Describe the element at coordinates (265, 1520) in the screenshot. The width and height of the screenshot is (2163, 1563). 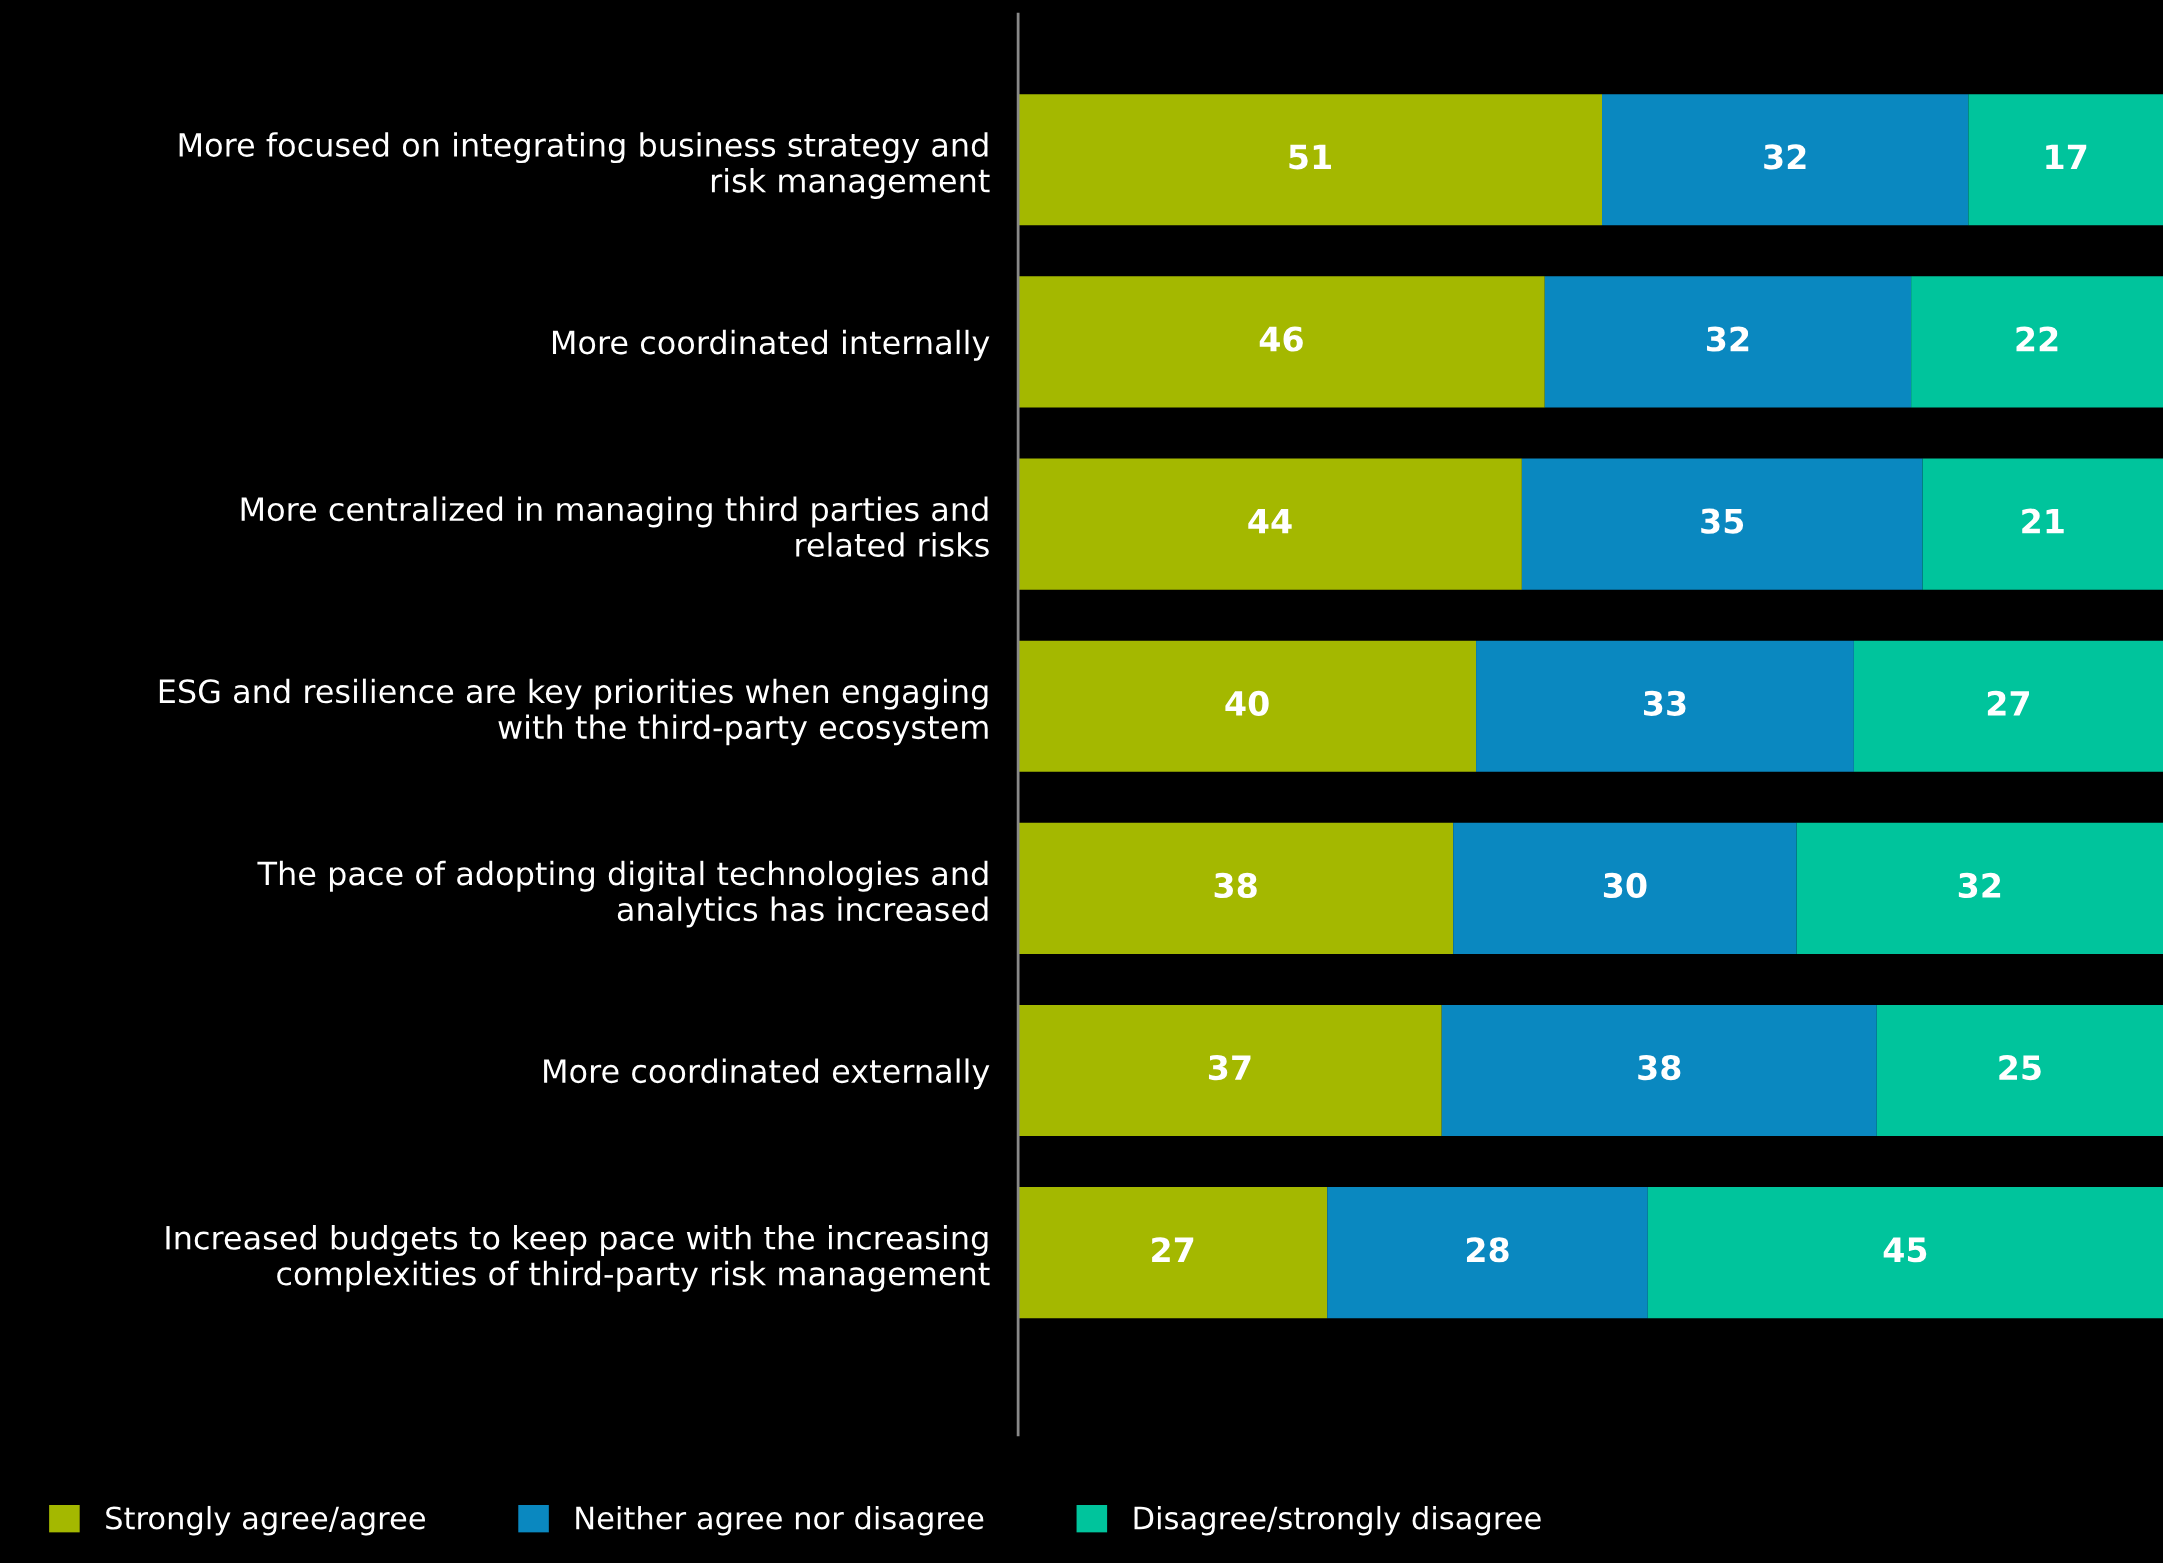
I see `legend-label: Strongly agree/agree` at that location.